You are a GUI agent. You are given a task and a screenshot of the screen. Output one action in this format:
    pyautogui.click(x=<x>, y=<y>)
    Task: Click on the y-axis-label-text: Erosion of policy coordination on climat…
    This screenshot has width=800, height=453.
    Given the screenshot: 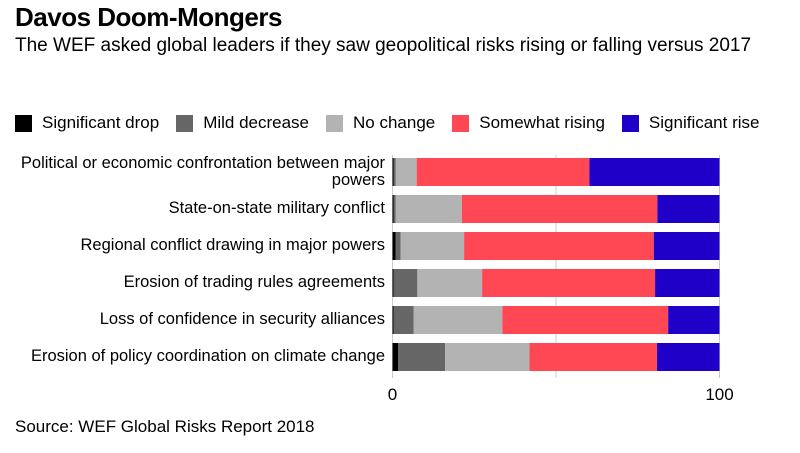 What is the action you would take?
    pyautogui.click(x=207, y=356)
    